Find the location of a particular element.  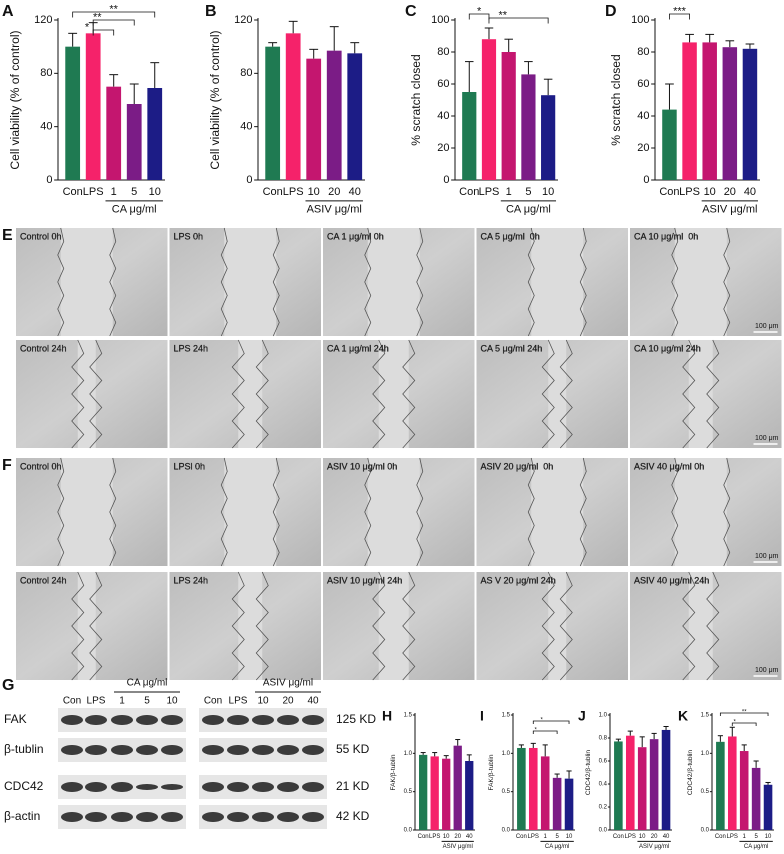

y-tick-label: 0.5 is located at coordinates (408, 792).